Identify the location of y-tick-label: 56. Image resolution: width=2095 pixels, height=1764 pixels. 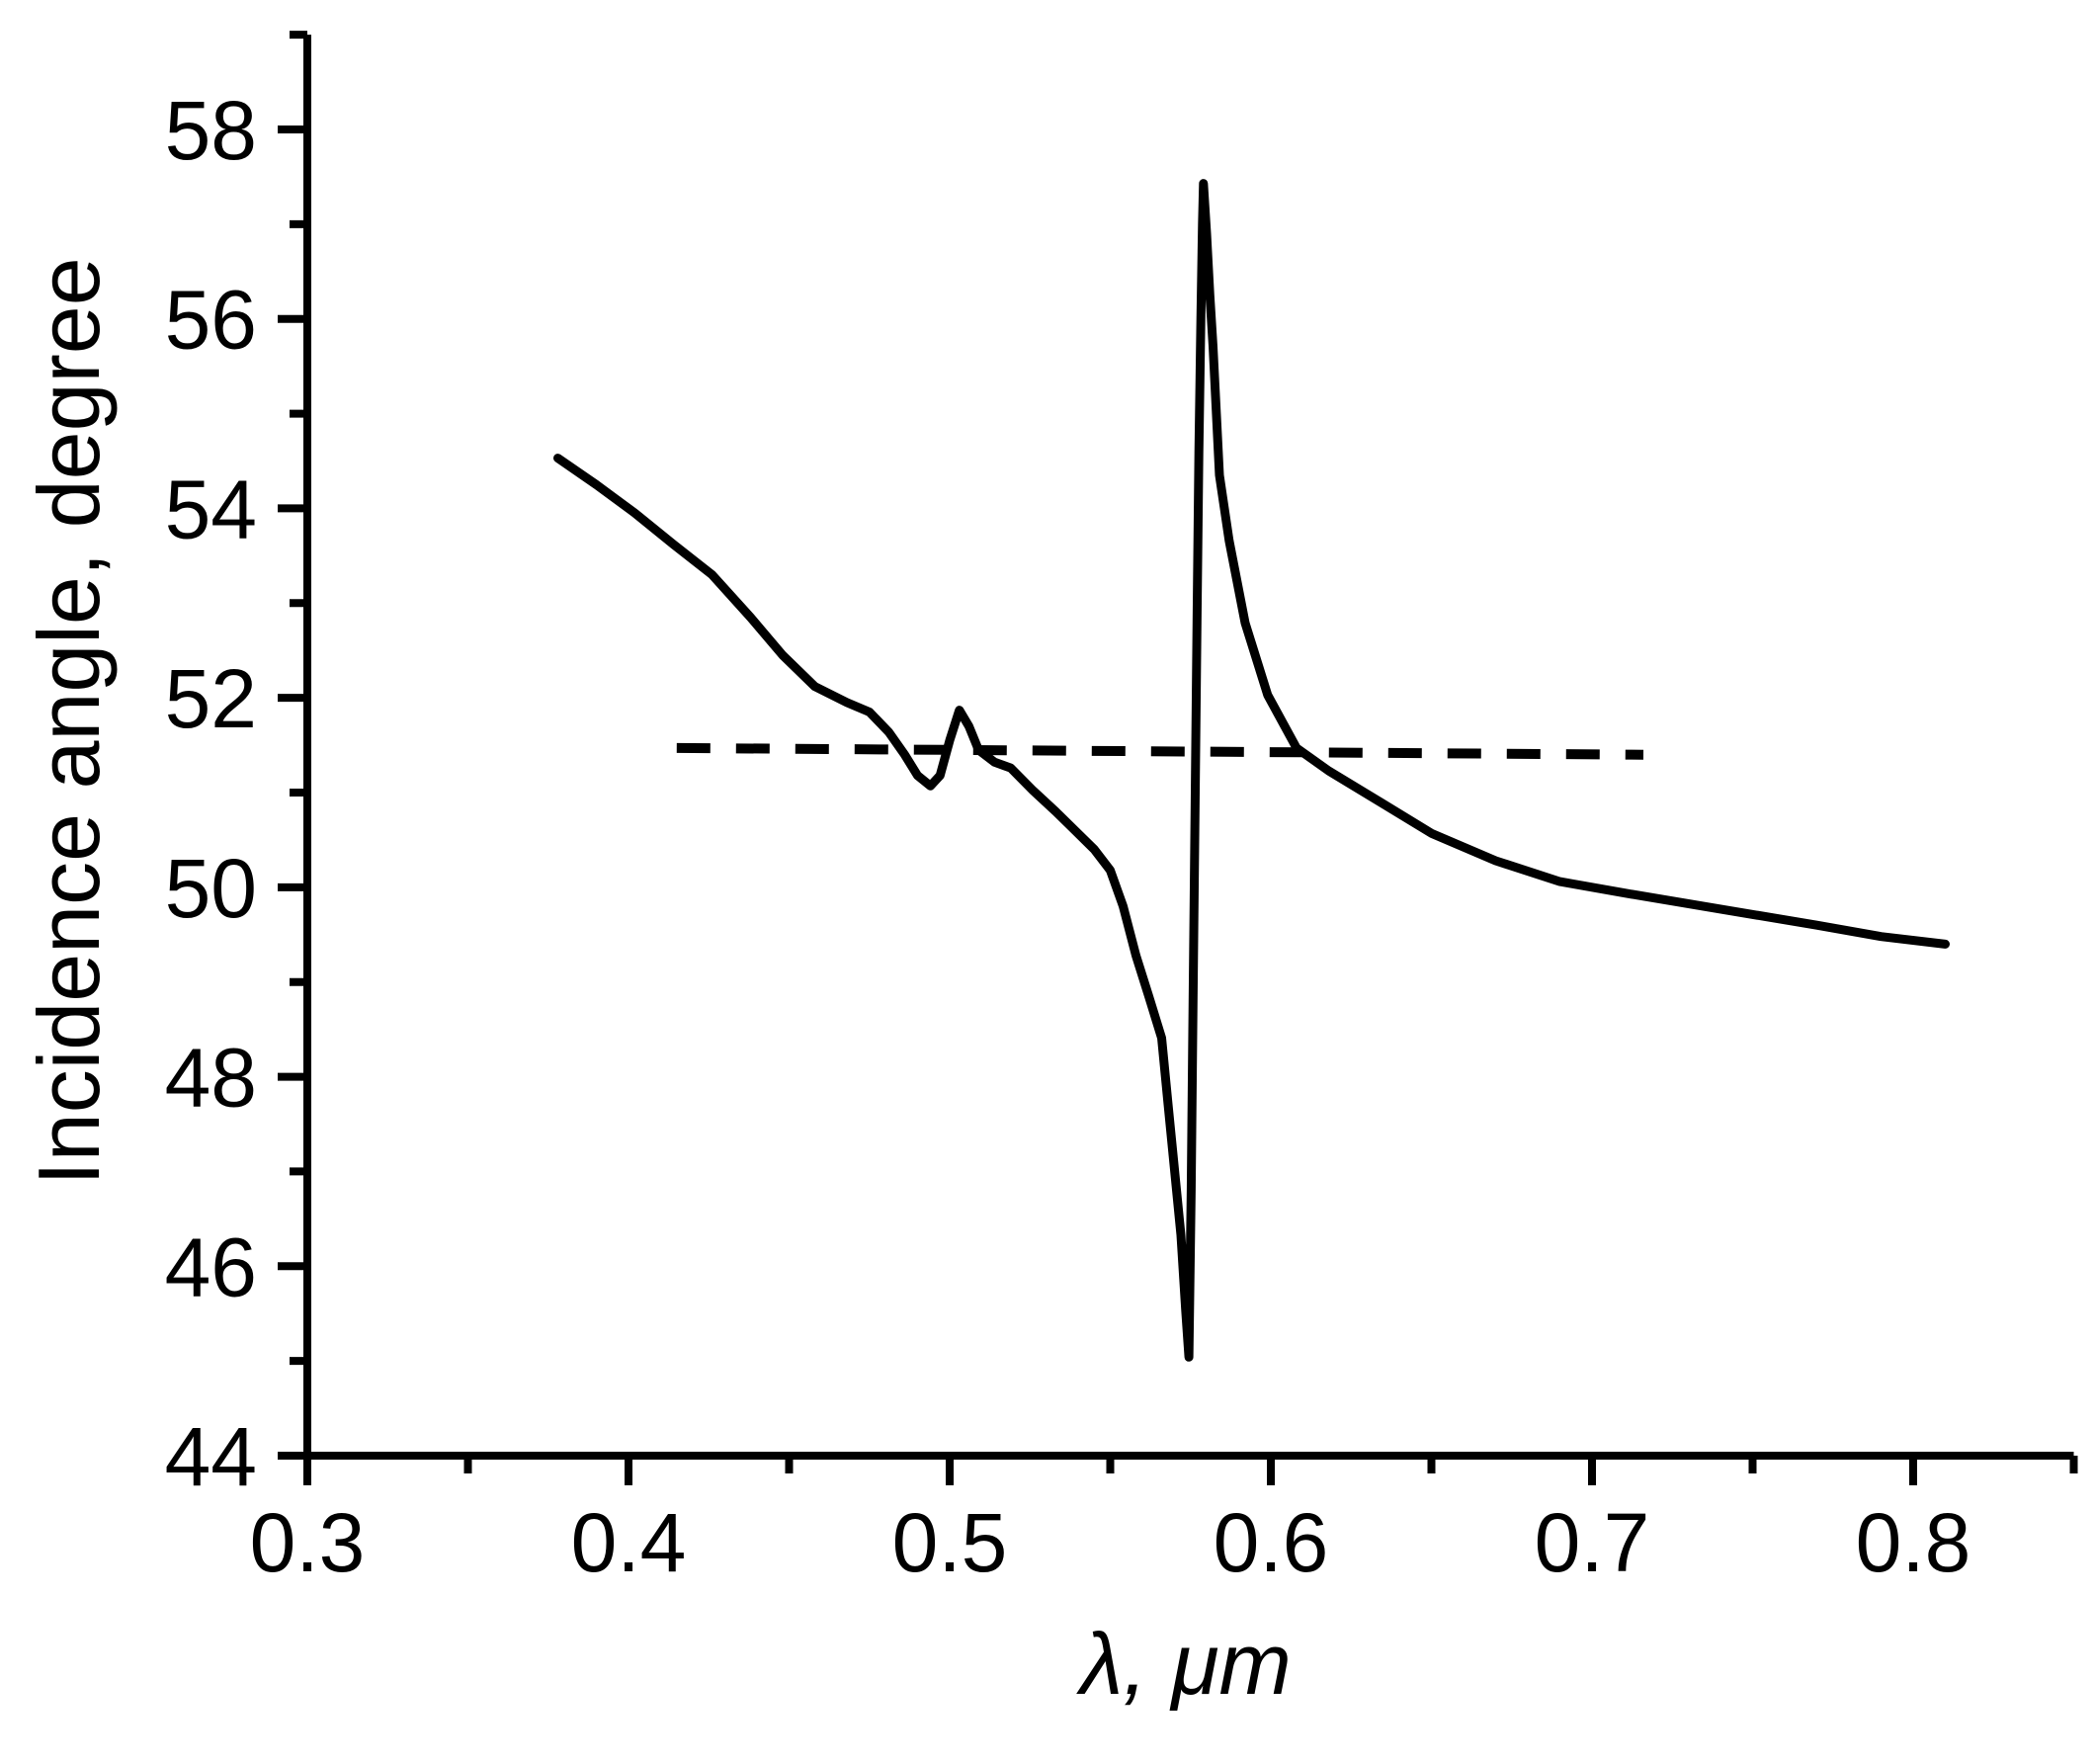
(211, 320).